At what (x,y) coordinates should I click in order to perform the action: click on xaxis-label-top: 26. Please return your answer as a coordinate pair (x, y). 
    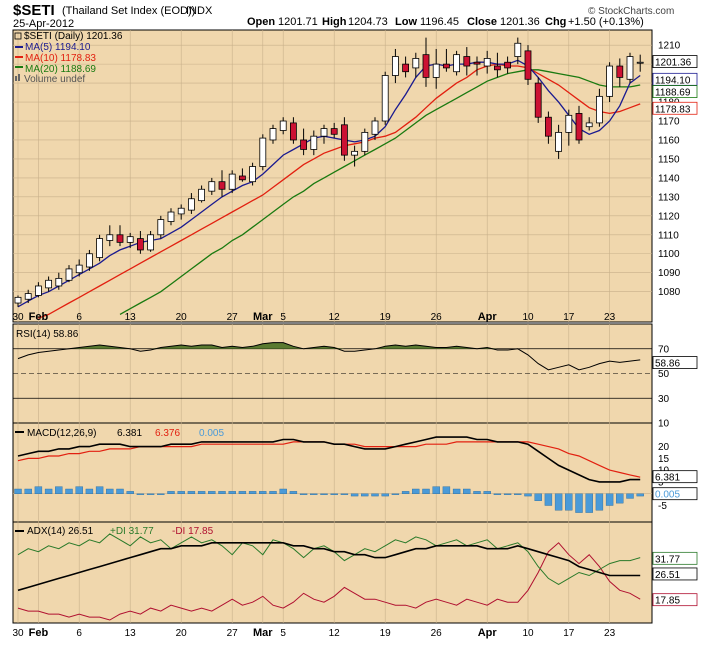
    Looking at the image, I should click on (437, 317).